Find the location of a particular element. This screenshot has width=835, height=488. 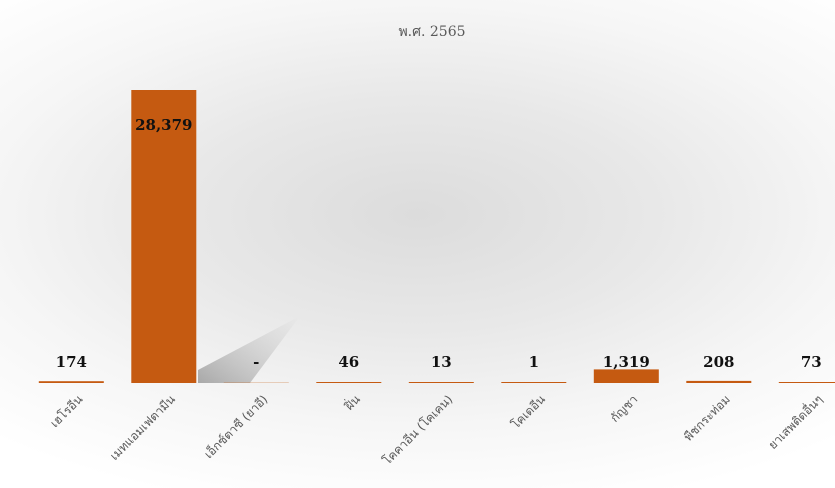

tall-bar-shadow is located at coordinates (249, 349).